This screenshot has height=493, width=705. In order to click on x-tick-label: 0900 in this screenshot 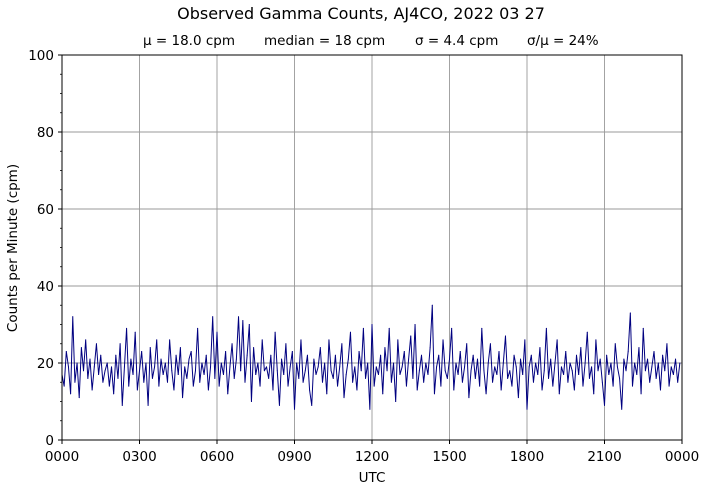, I will do `click(294, 457)`.